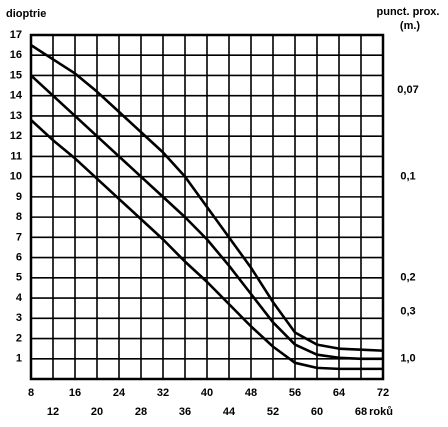 This screenshot has width=448, height=427. What do you see at coordinates (16, 96) in the screenshot?
I see `y-tick-label: 14` at bounding box center [16, 96].